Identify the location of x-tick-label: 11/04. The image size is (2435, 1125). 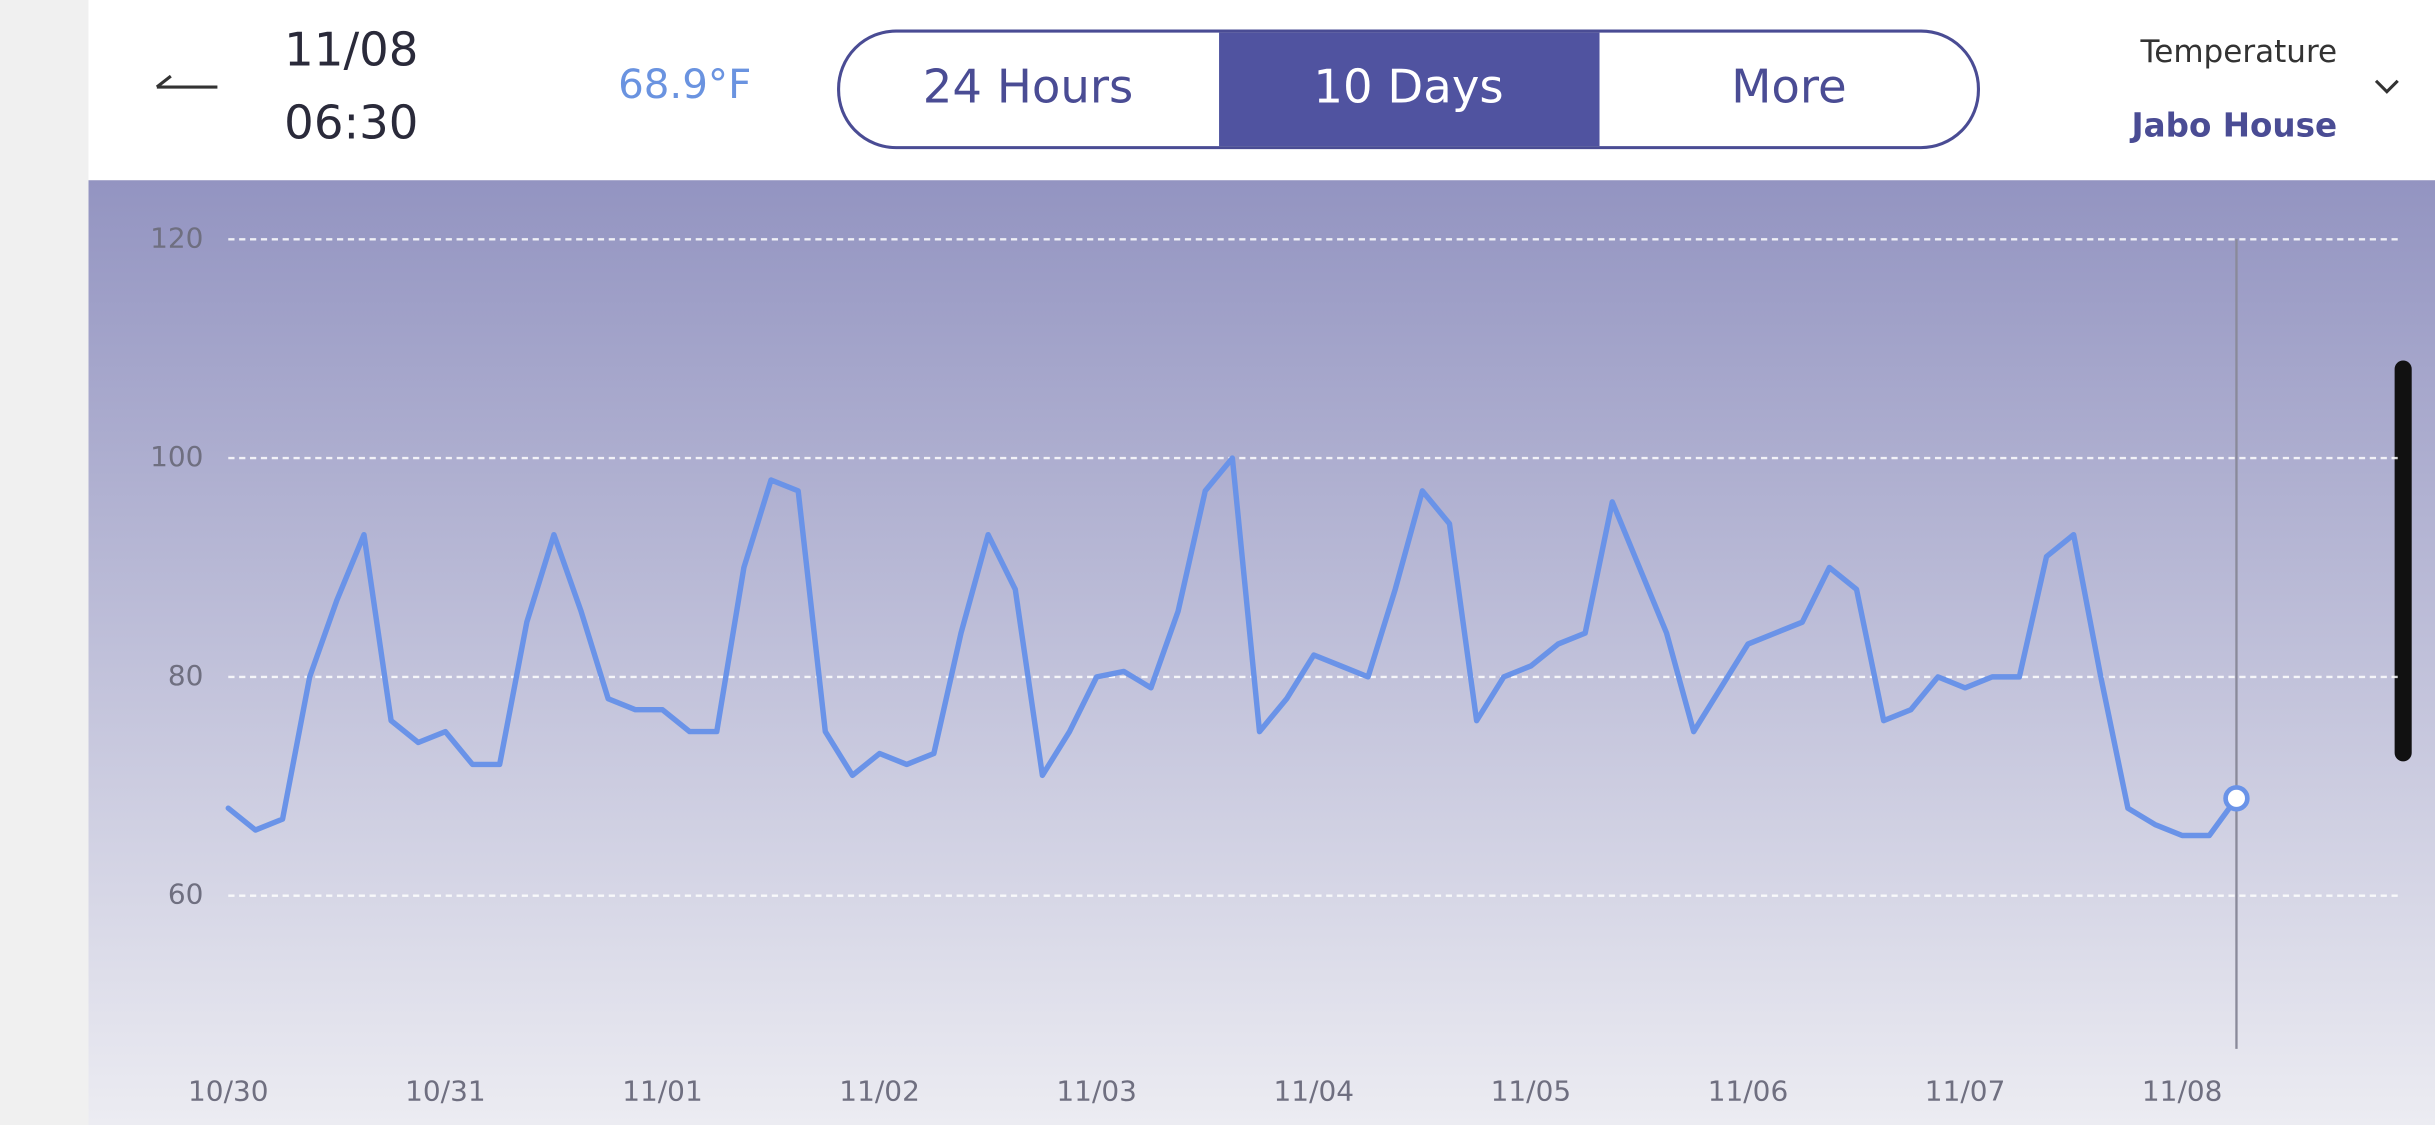
(1314, 1090).